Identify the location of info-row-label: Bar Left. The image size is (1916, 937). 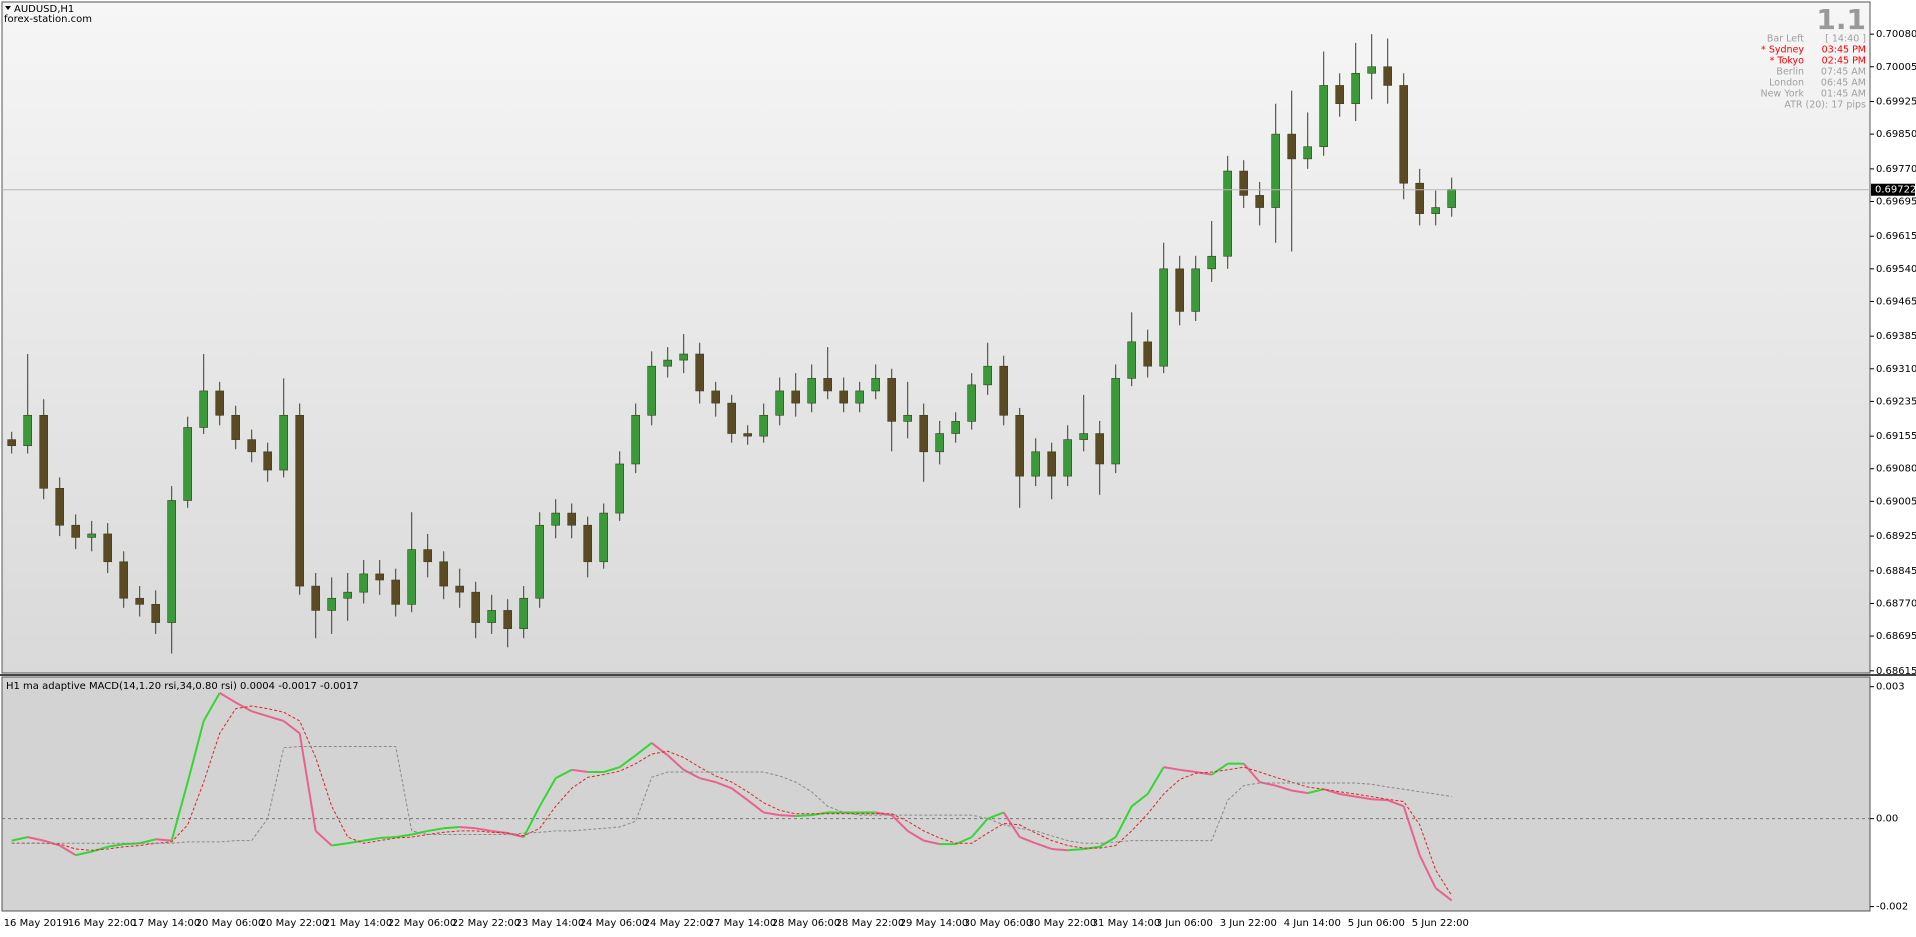
(1785, 39).